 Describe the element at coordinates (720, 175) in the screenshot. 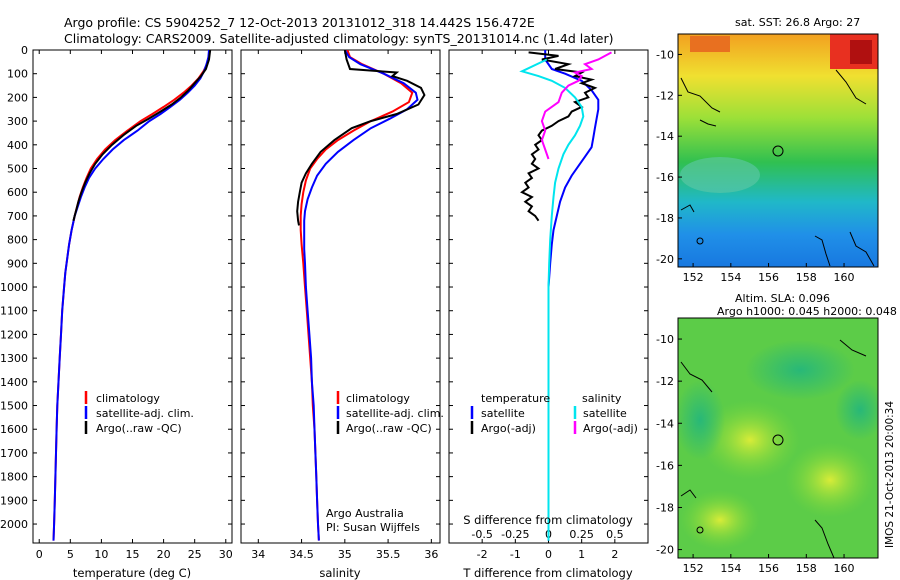

I see `sst-cool-patch` at that location.